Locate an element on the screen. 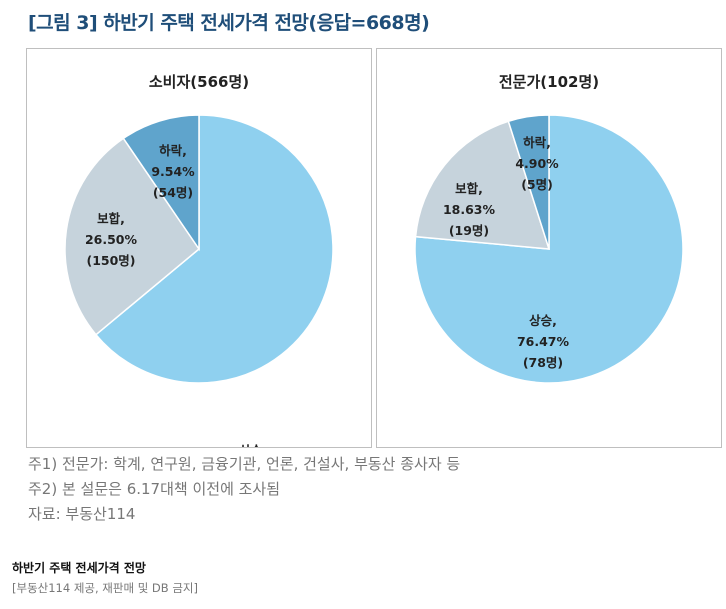 This screenshot has width=726, height=609. slice-label-1-1: 보합, 18.63% (19명) is located at coordinates (469, 209).